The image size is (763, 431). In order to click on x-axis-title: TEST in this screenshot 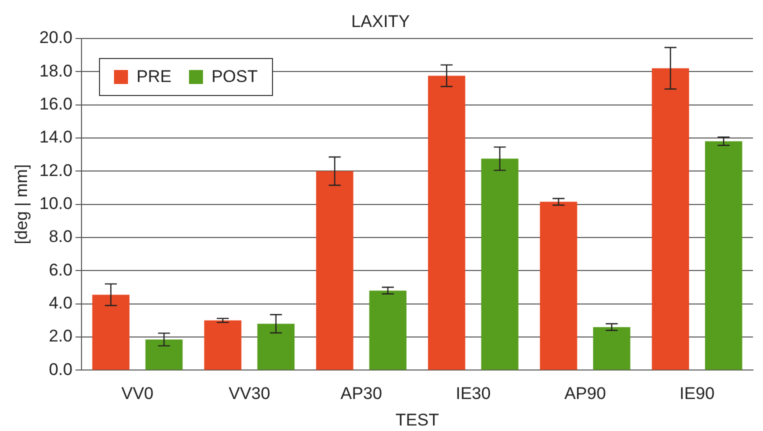, I will do `click(417, 420)`.